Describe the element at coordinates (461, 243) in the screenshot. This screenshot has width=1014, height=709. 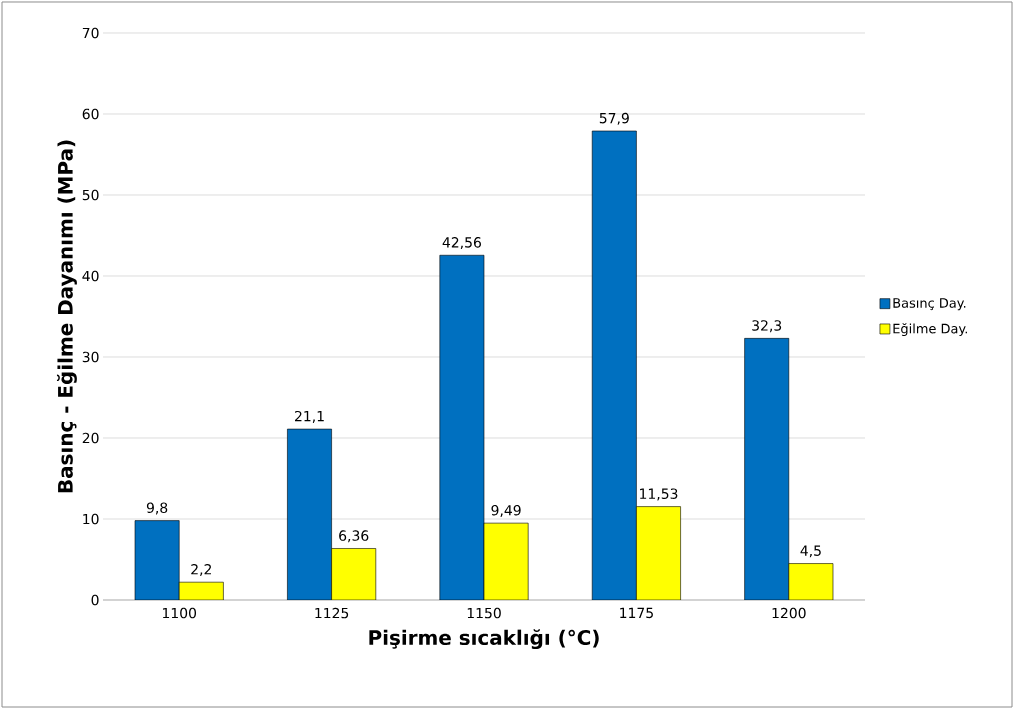
I see `data-label: 42,56` at that location.